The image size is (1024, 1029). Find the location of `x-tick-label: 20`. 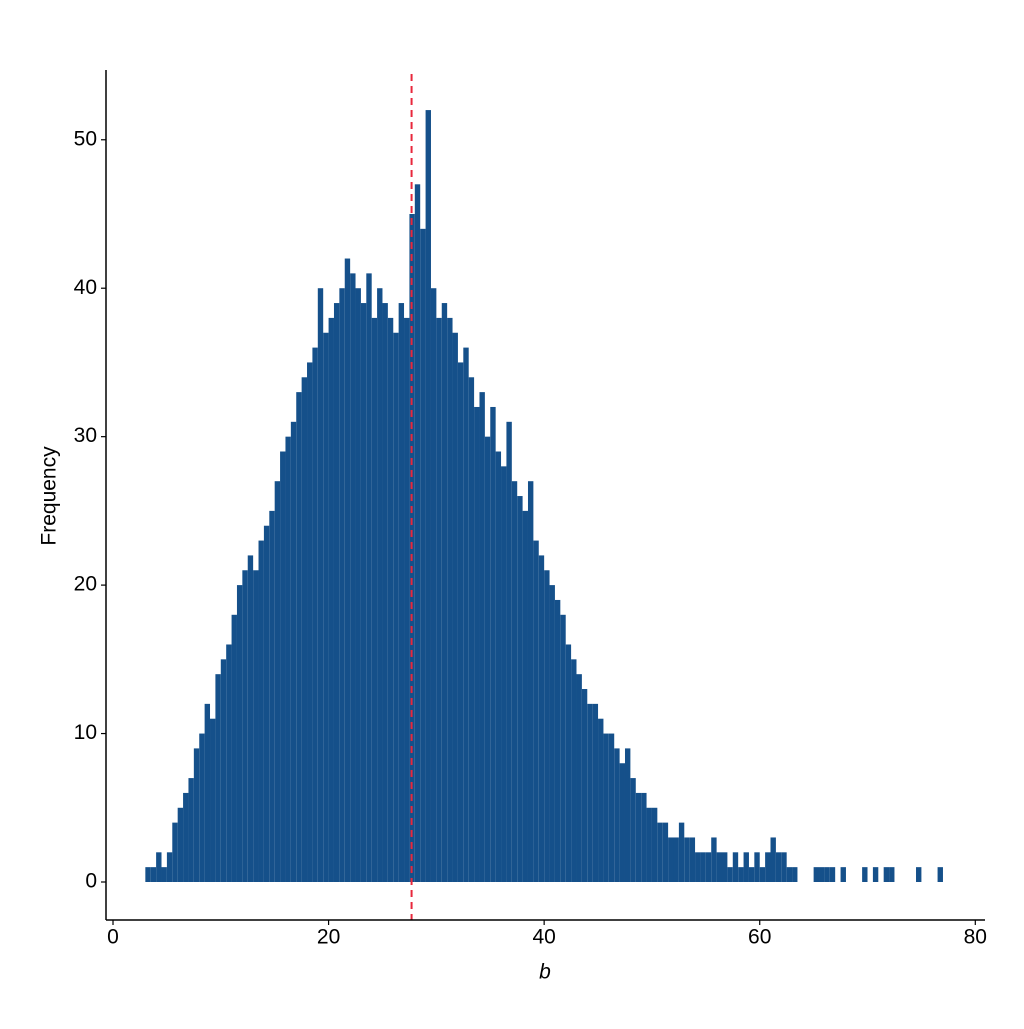

x-tick-label: 20 is located at coordinates (328, 937).